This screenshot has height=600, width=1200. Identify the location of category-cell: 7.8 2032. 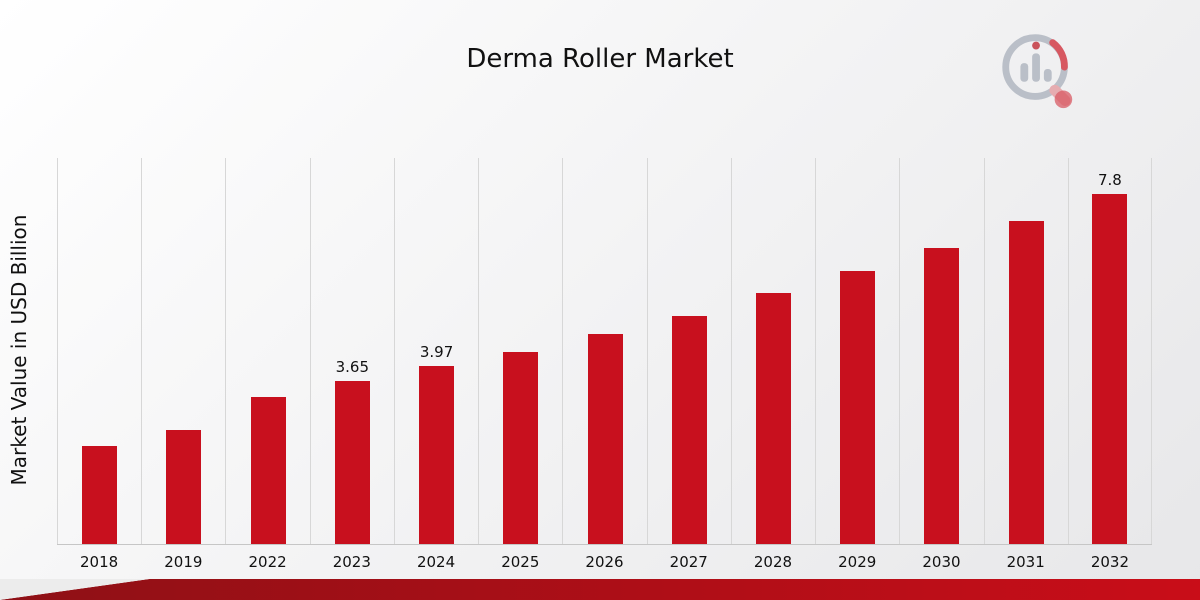
(1110, 368).